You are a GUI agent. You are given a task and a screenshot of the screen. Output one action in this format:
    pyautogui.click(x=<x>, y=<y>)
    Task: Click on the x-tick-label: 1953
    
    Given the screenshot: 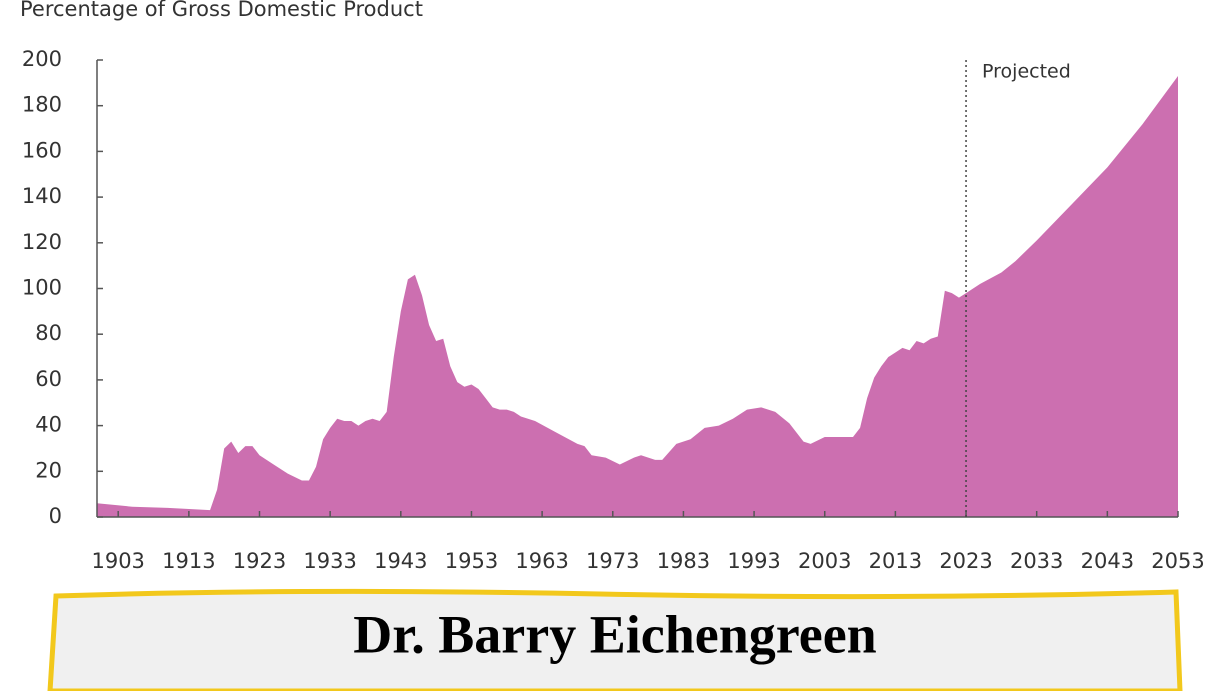 What is the action you would take?
    pyautogui.click(x=471, y=561)
    